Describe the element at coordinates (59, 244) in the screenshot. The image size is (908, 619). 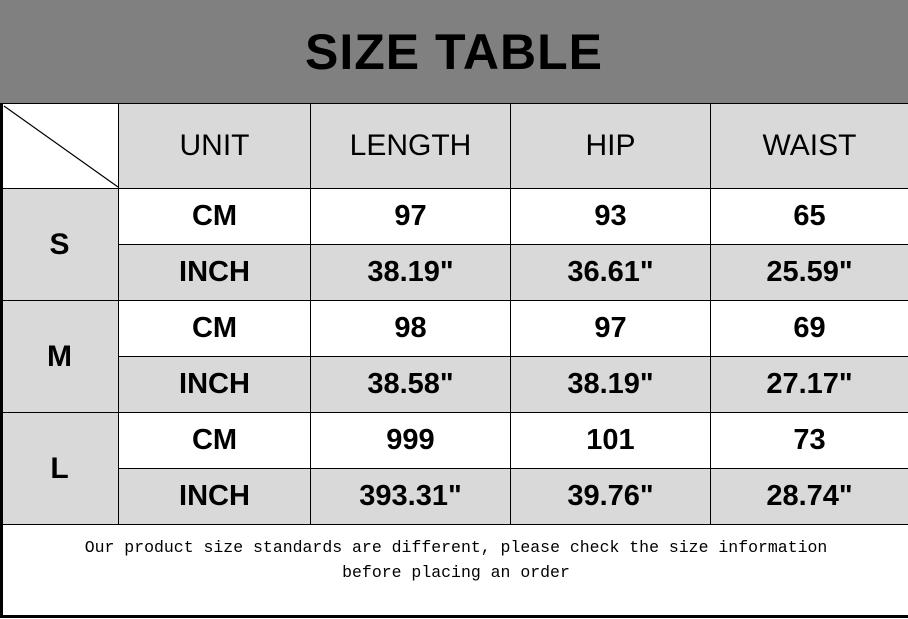
I see `size-label: S` at that location.